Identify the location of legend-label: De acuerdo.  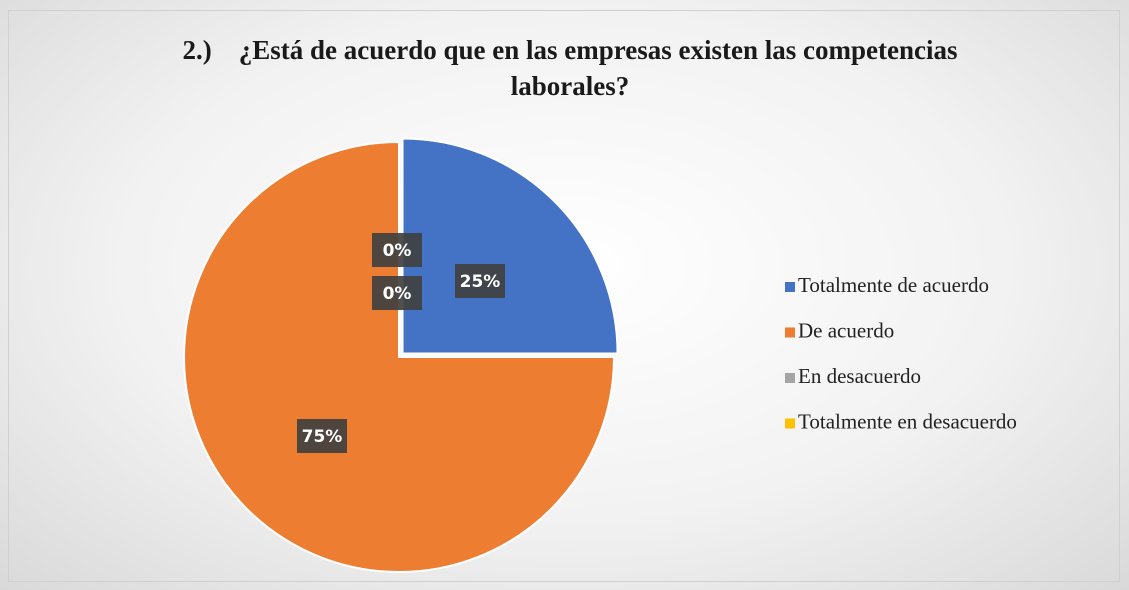
(846, 330).